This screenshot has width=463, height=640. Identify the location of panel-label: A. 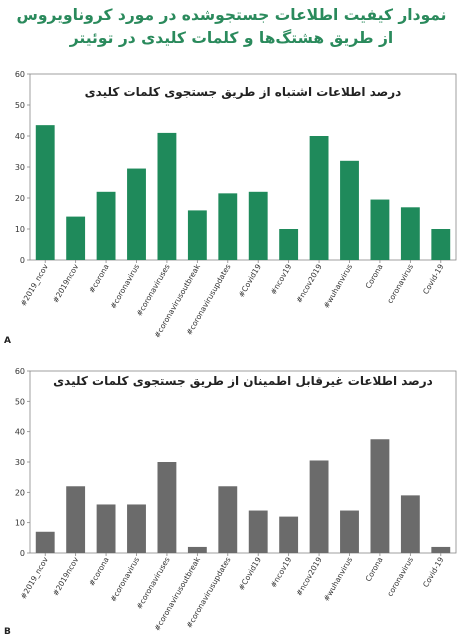
(7, 341).